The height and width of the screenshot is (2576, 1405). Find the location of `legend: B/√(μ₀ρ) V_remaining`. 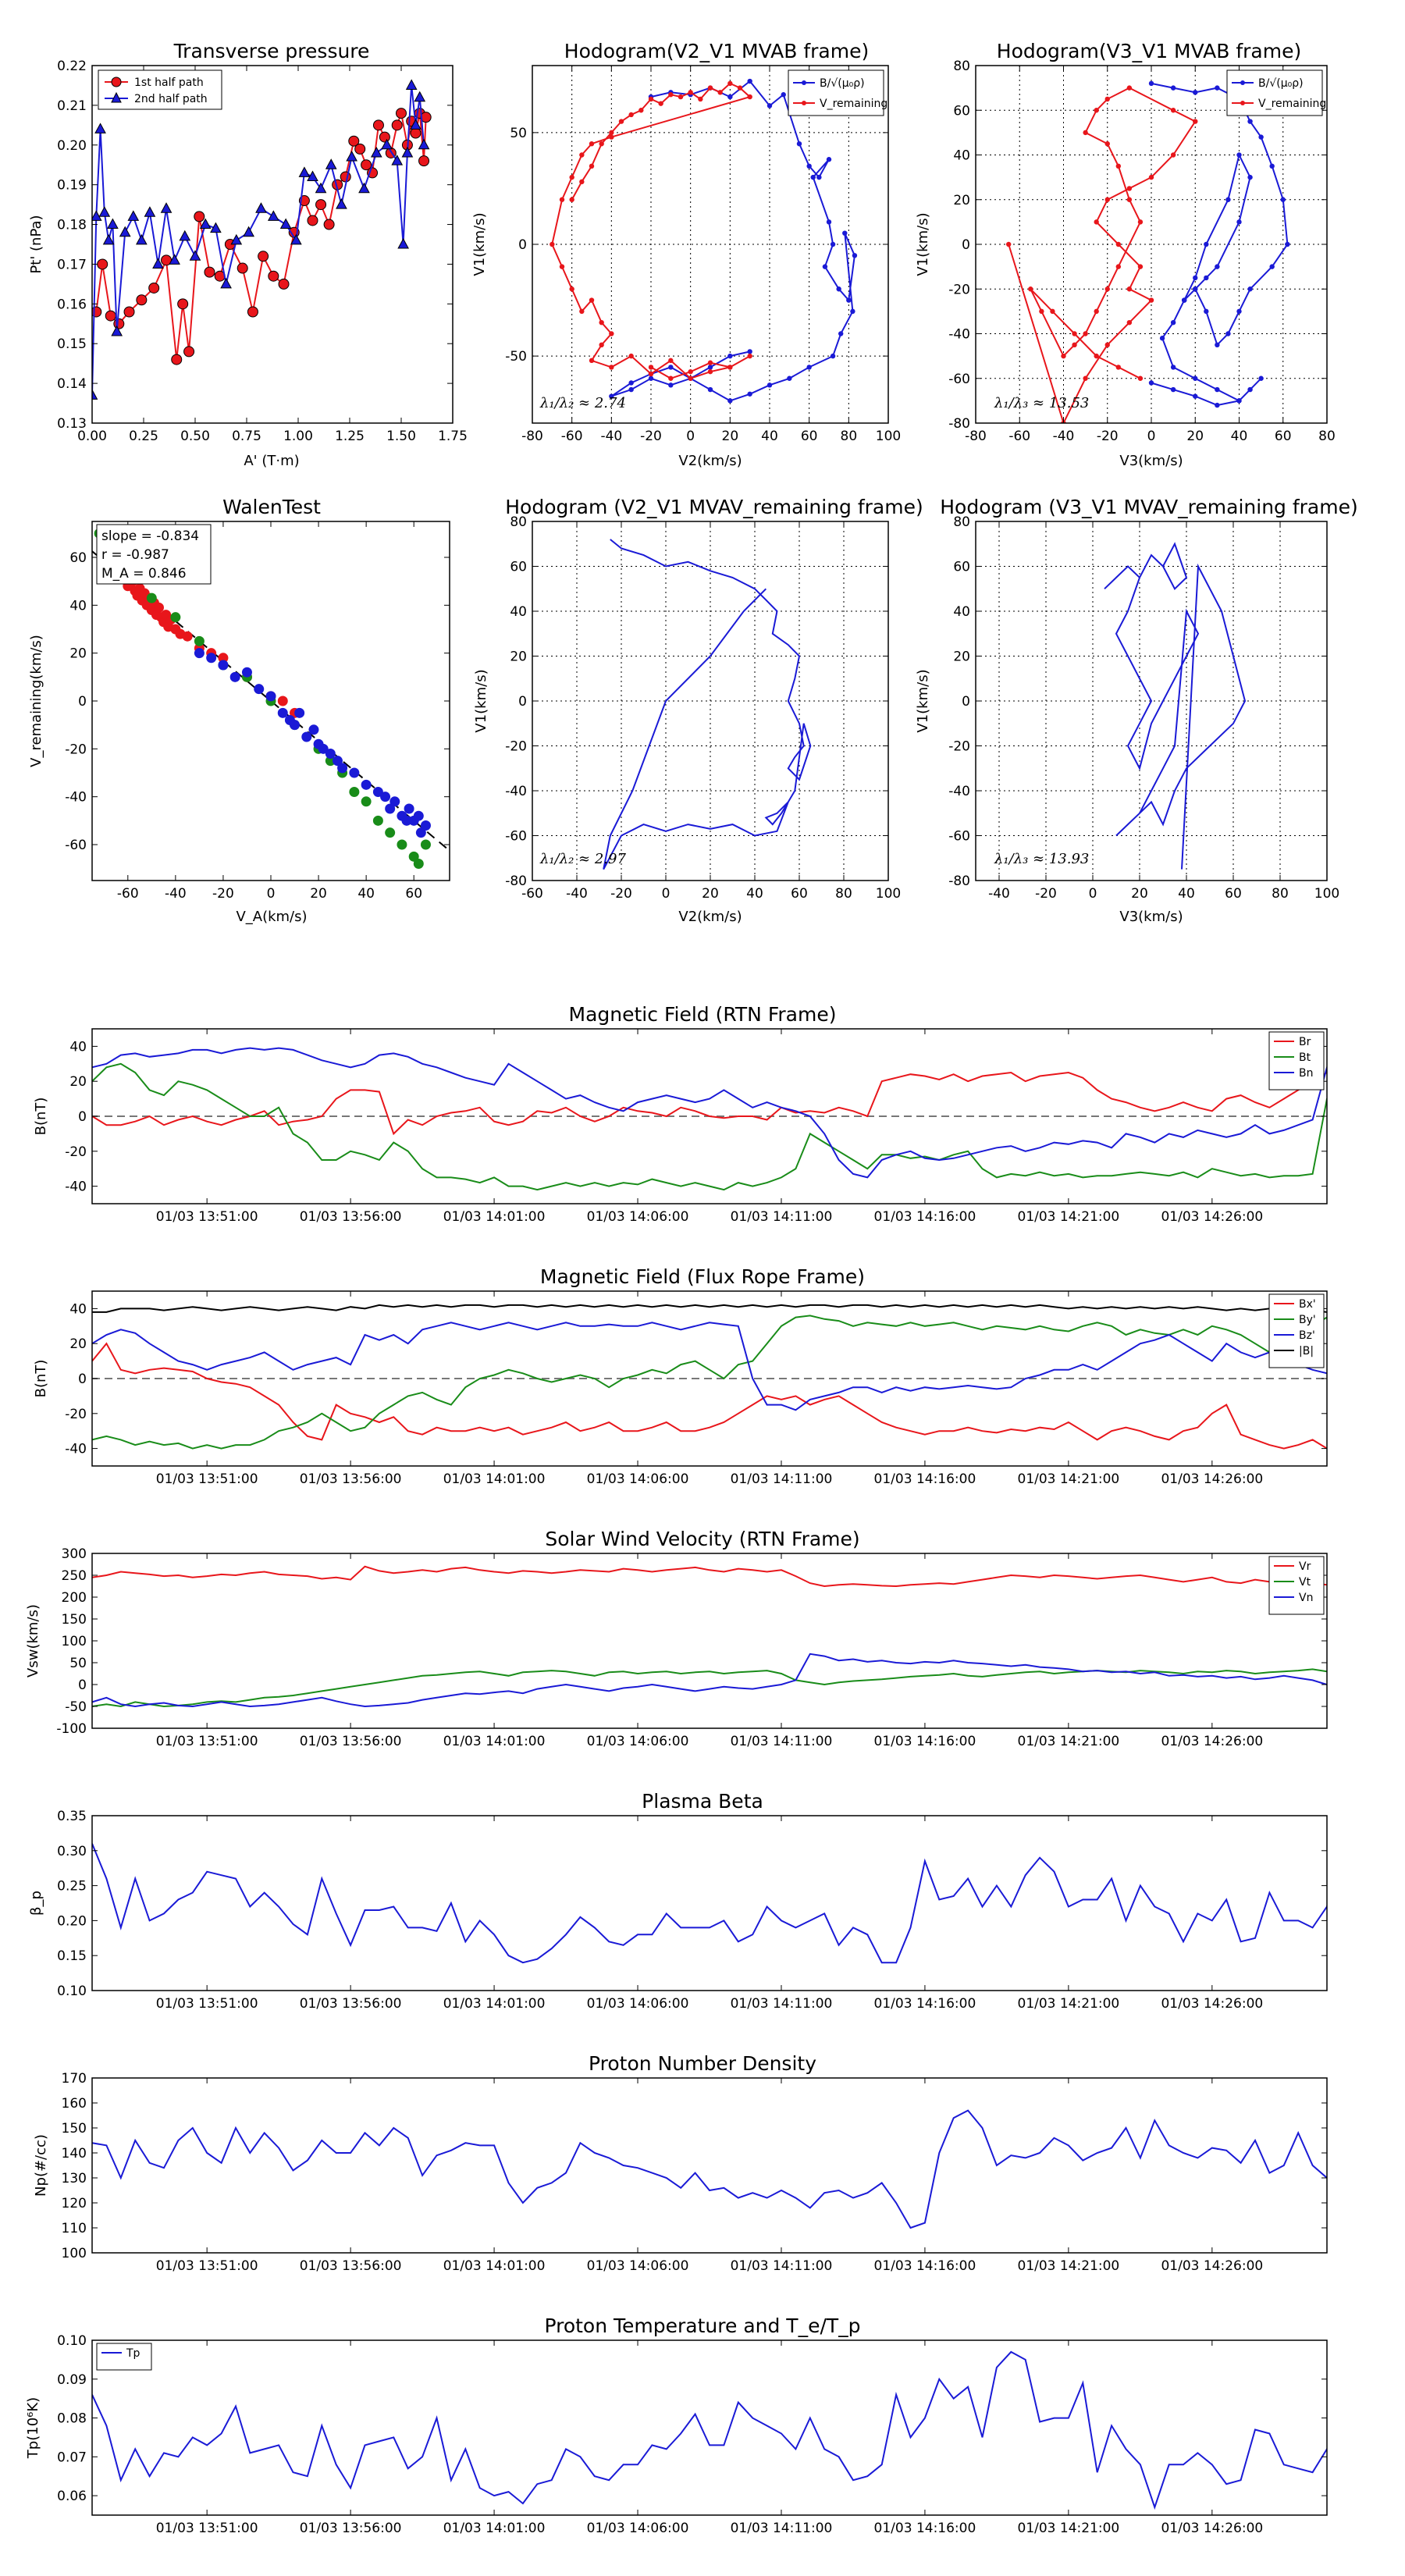

legend: B/√(μ₀ρ) V_remaining is located at coordinates (1276, 92).